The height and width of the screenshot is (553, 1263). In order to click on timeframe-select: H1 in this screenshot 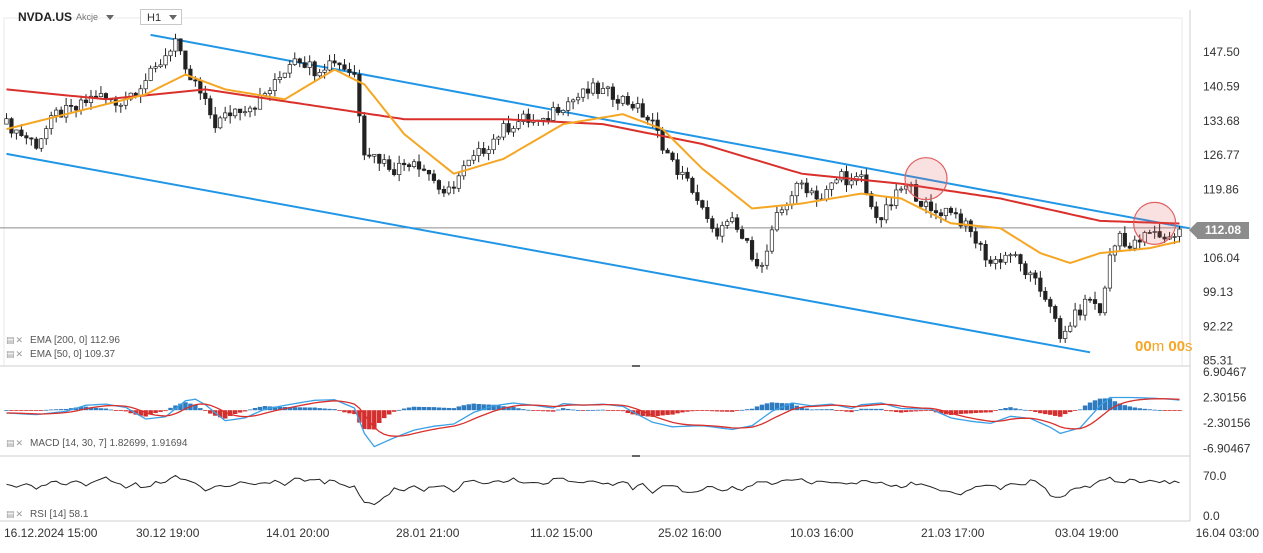, I will do `click(161, 17)`.